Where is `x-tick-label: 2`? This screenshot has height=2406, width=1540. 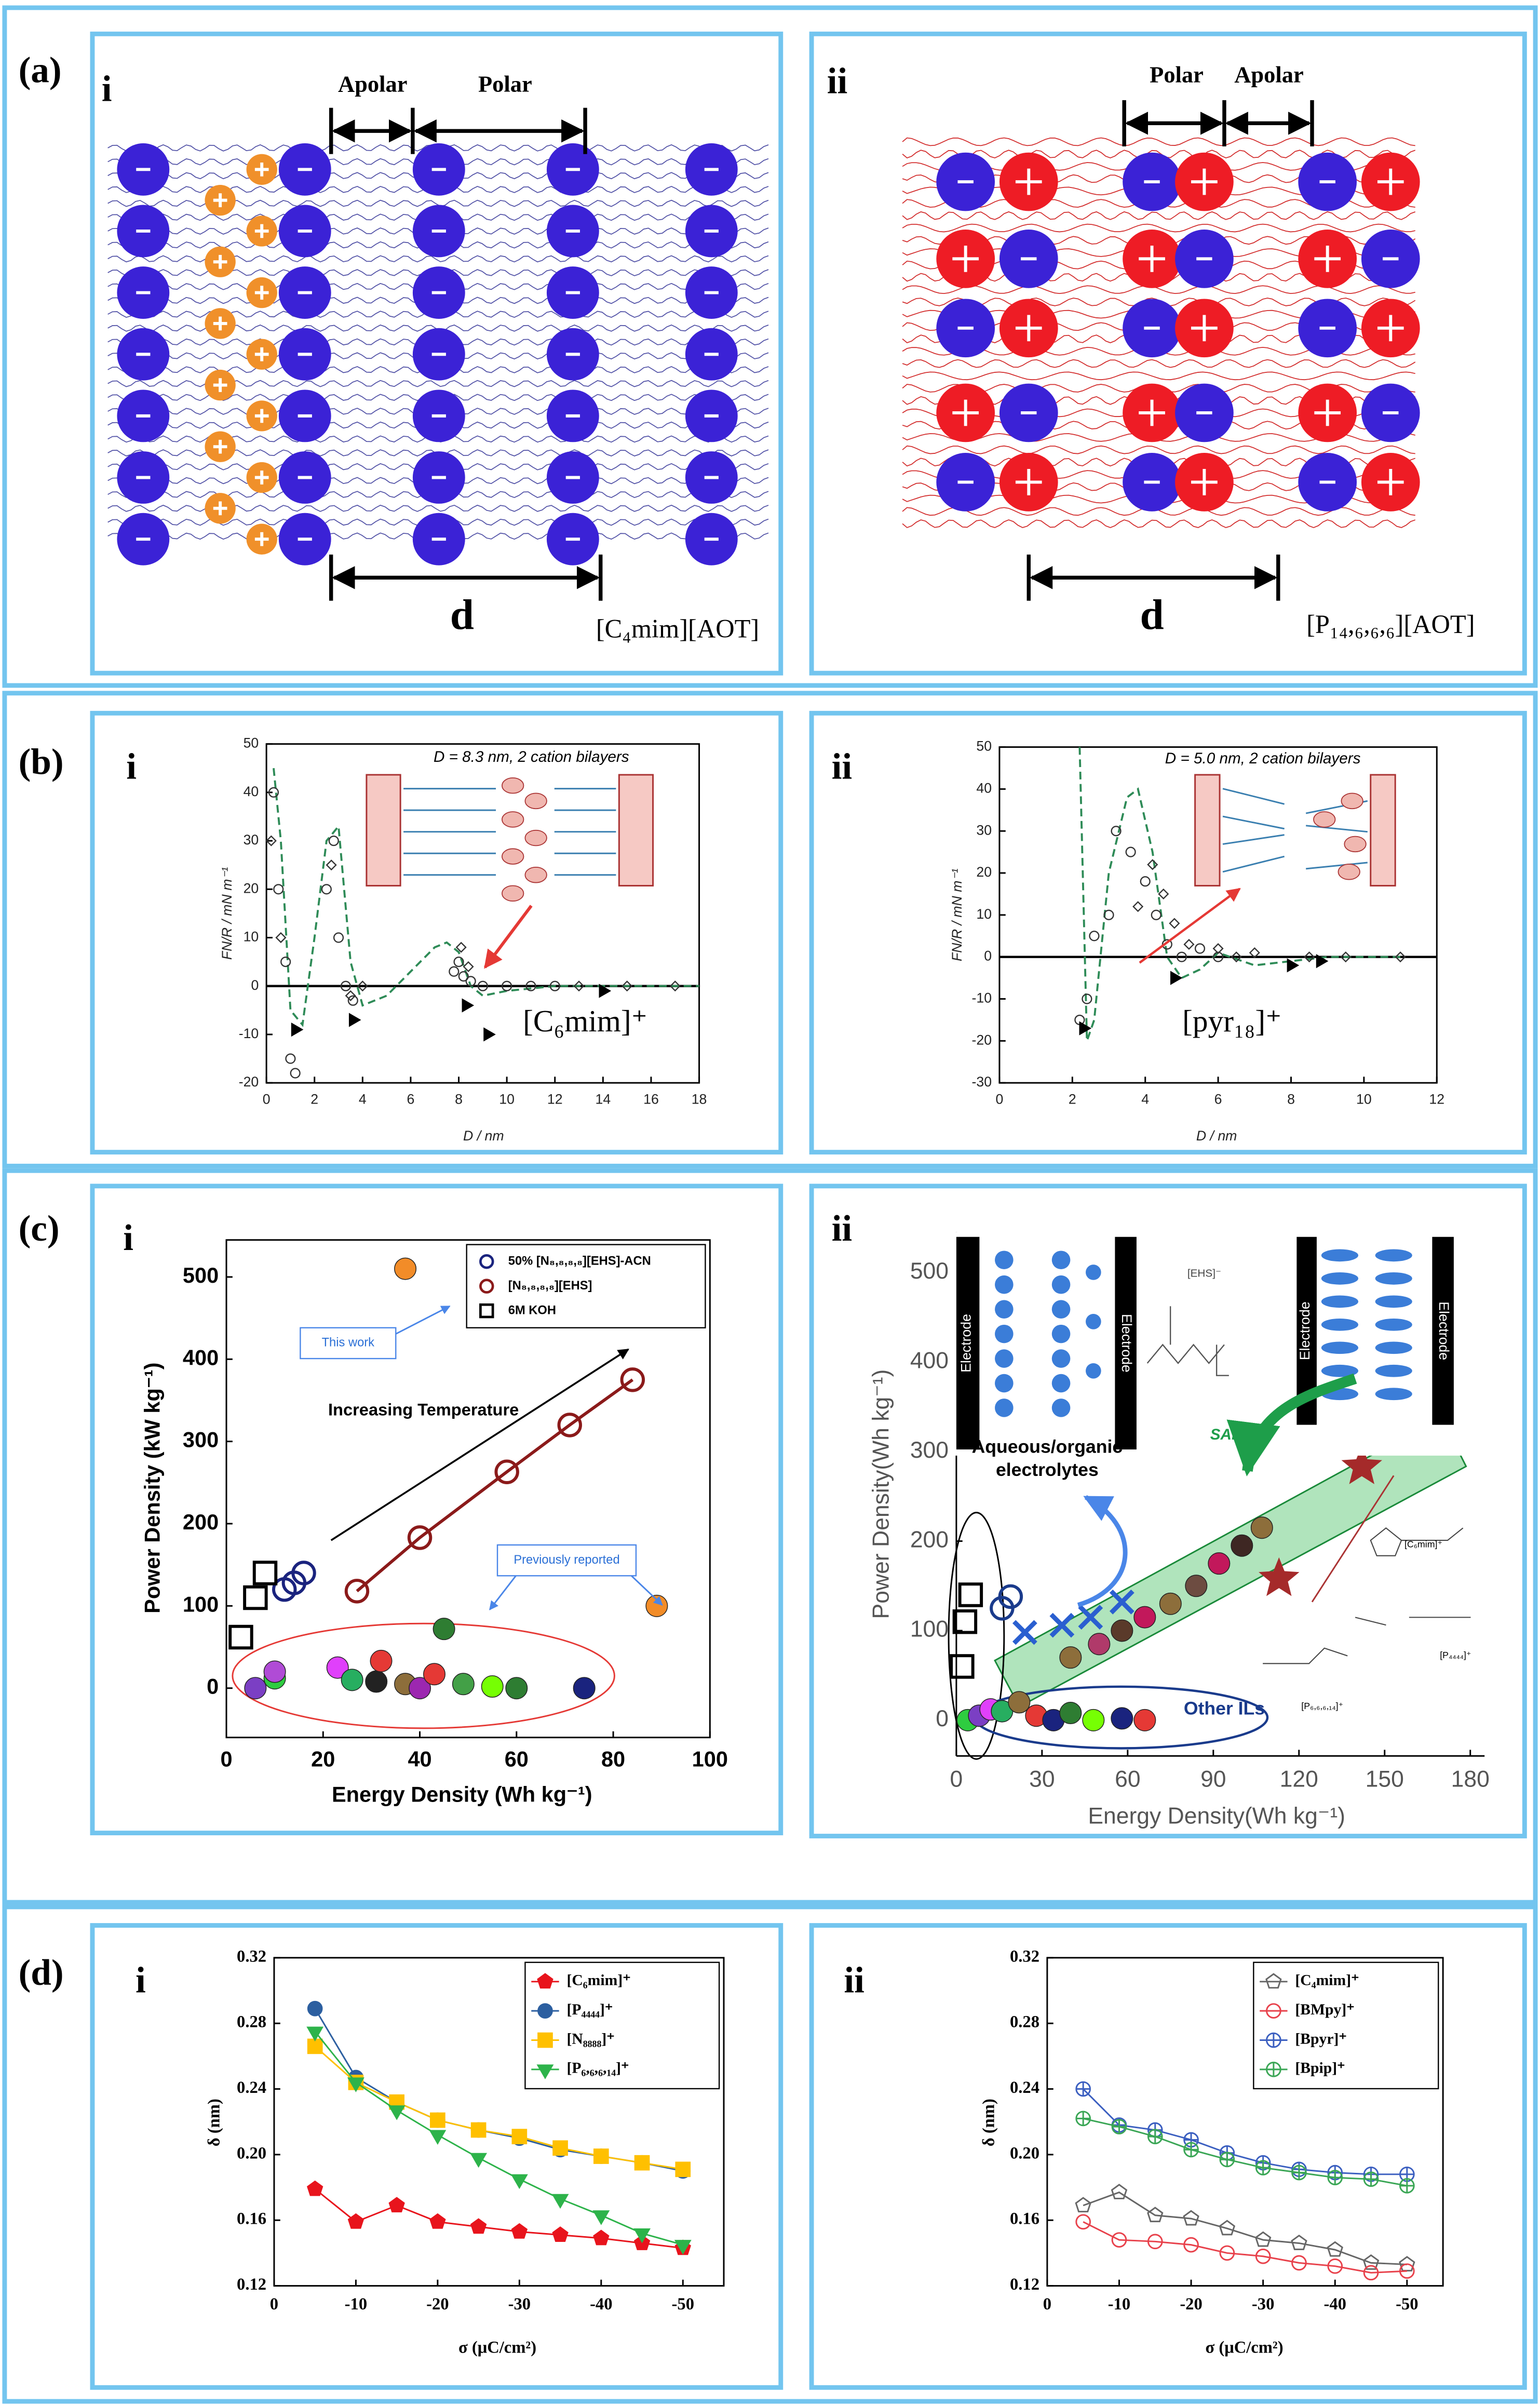
x-tick-label: 2 is located at coordinates (1072, 1099).